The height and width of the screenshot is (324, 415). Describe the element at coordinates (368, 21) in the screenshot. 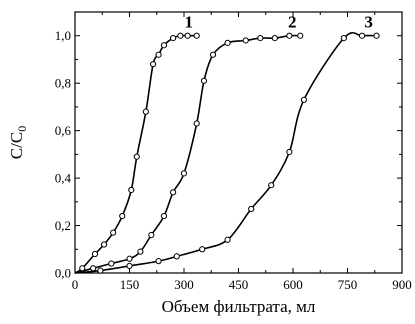

I see `curve-label-3: 3` at that location.